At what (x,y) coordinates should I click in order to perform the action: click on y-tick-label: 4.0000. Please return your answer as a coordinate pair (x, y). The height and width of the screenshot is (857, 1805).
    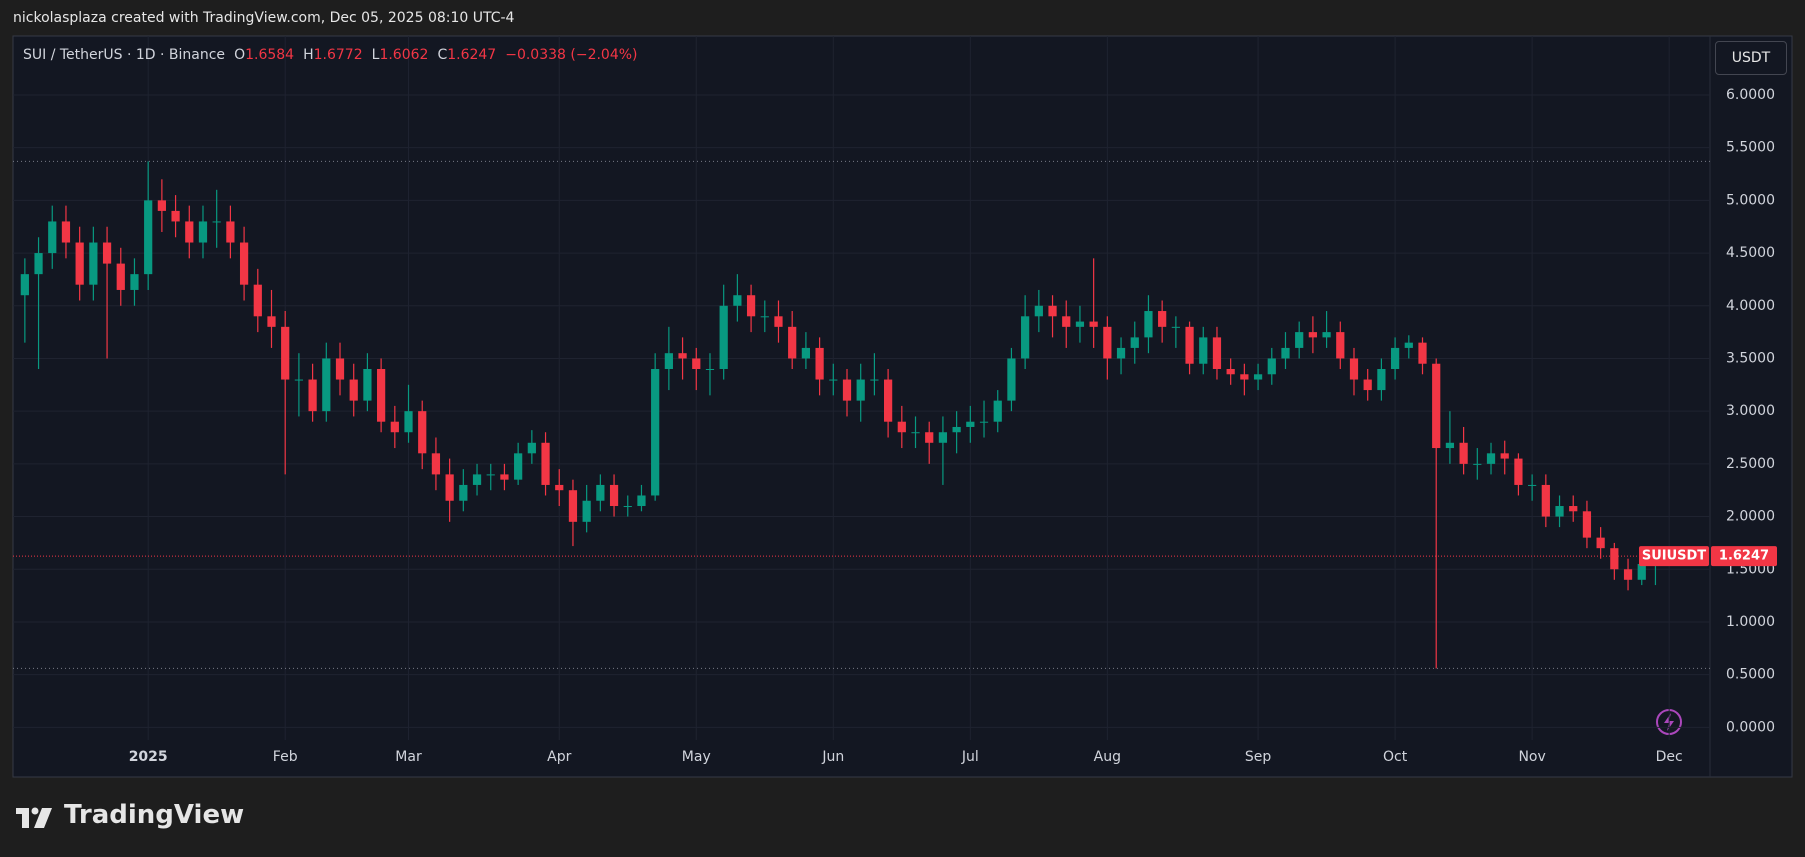
    Looking at the image, I should click on (1750, 306).